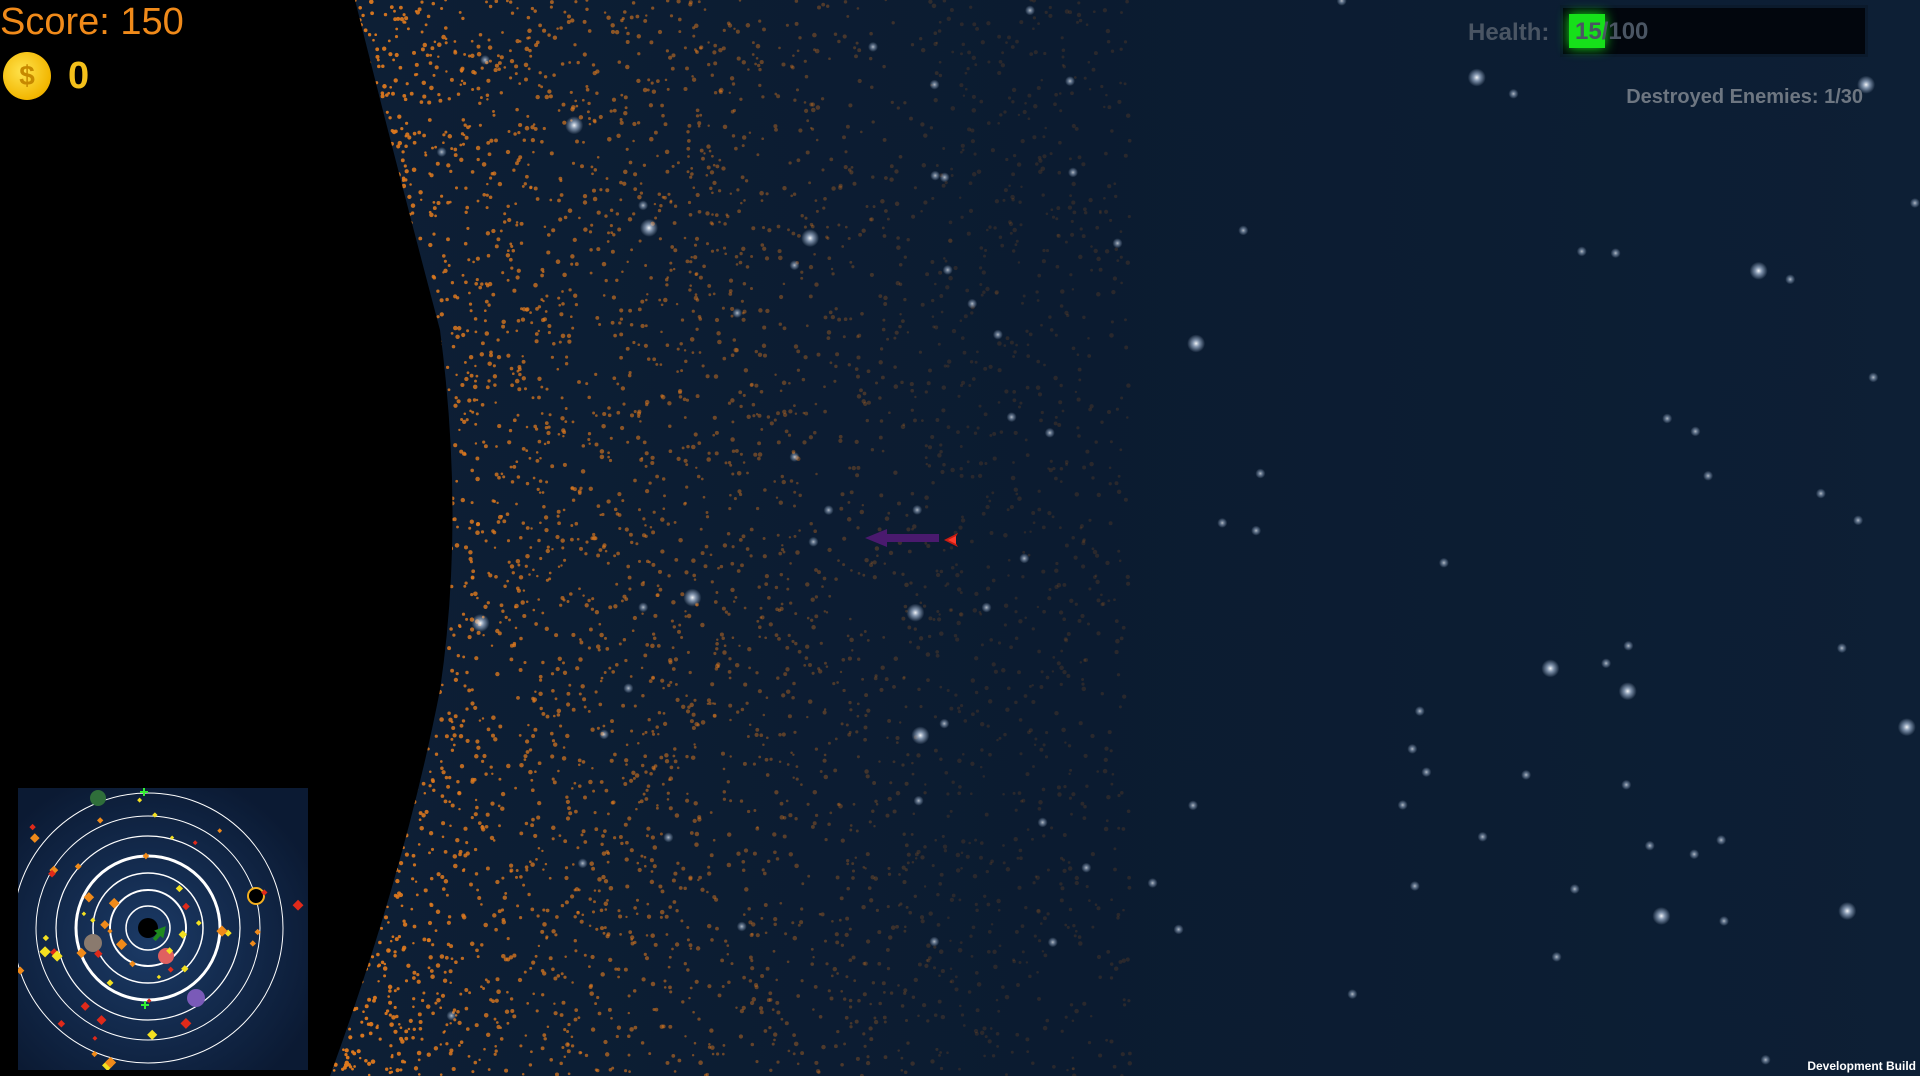  Describe the element at coordinates (148, 928) in the screenshot. I see `minimap-sun` at that location.